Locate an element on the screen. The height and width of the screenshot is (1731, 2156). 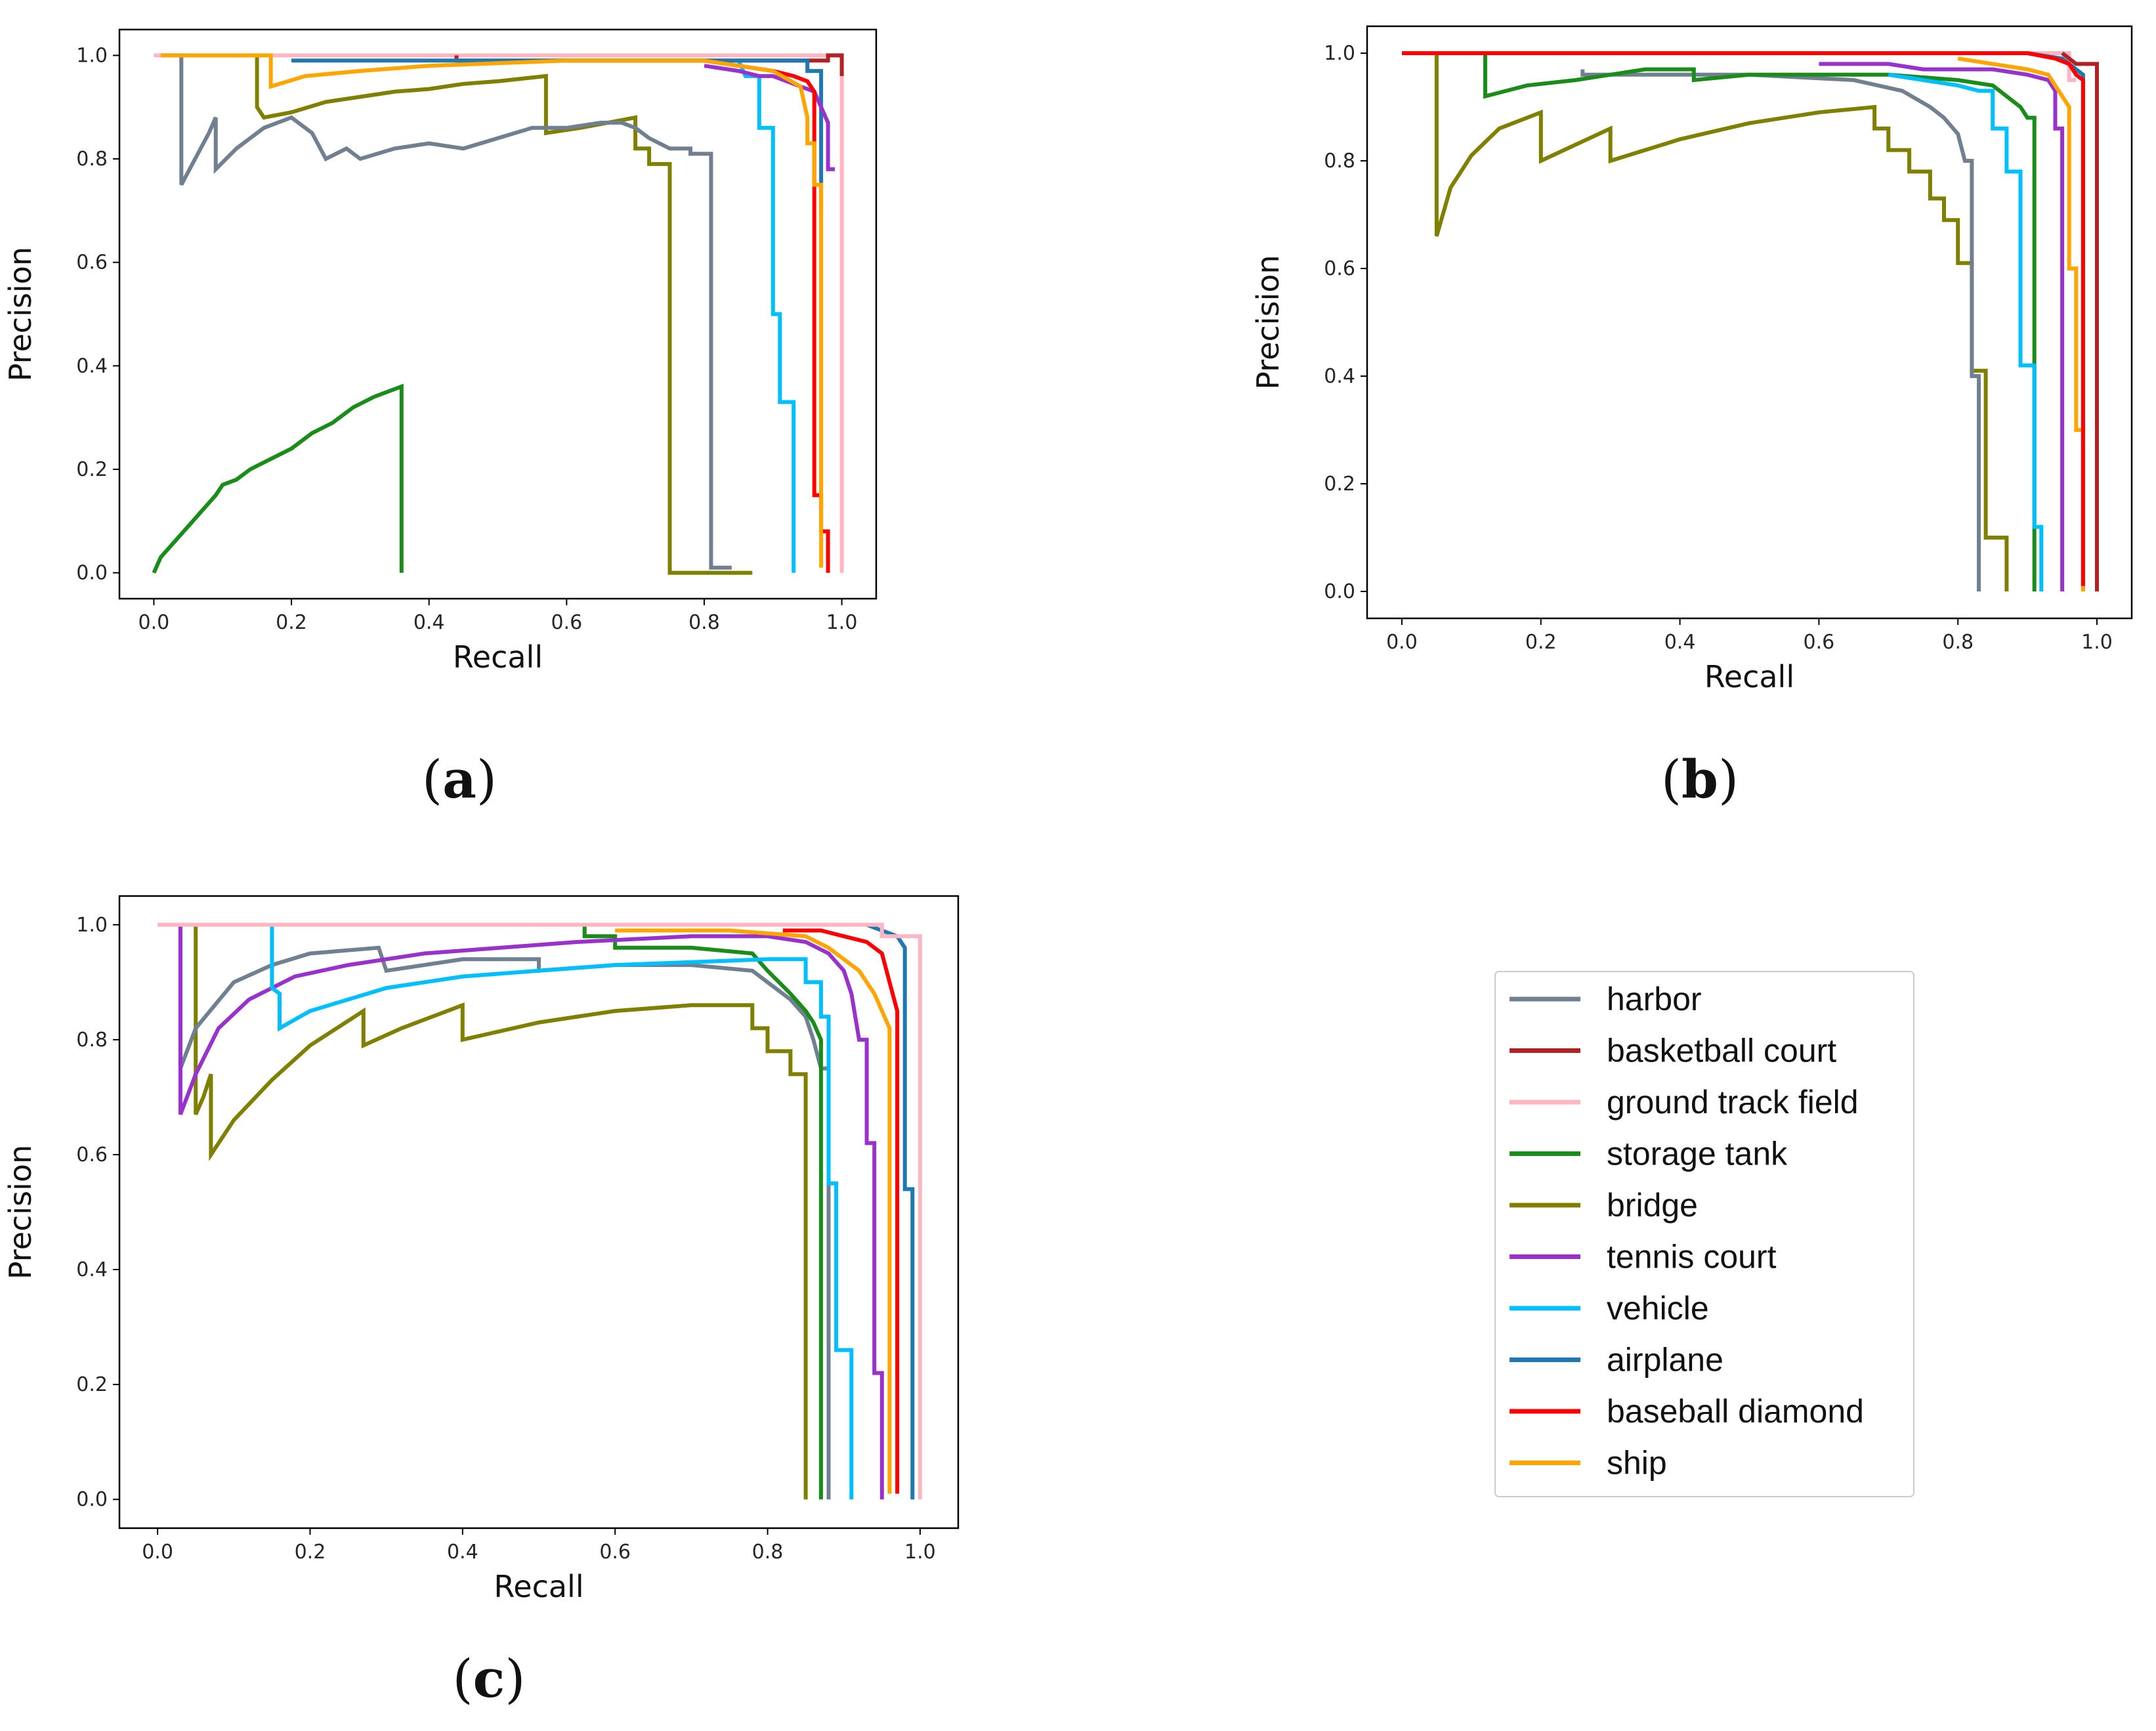
legend-item: storage tank is located at coordinates (1649, 1154).